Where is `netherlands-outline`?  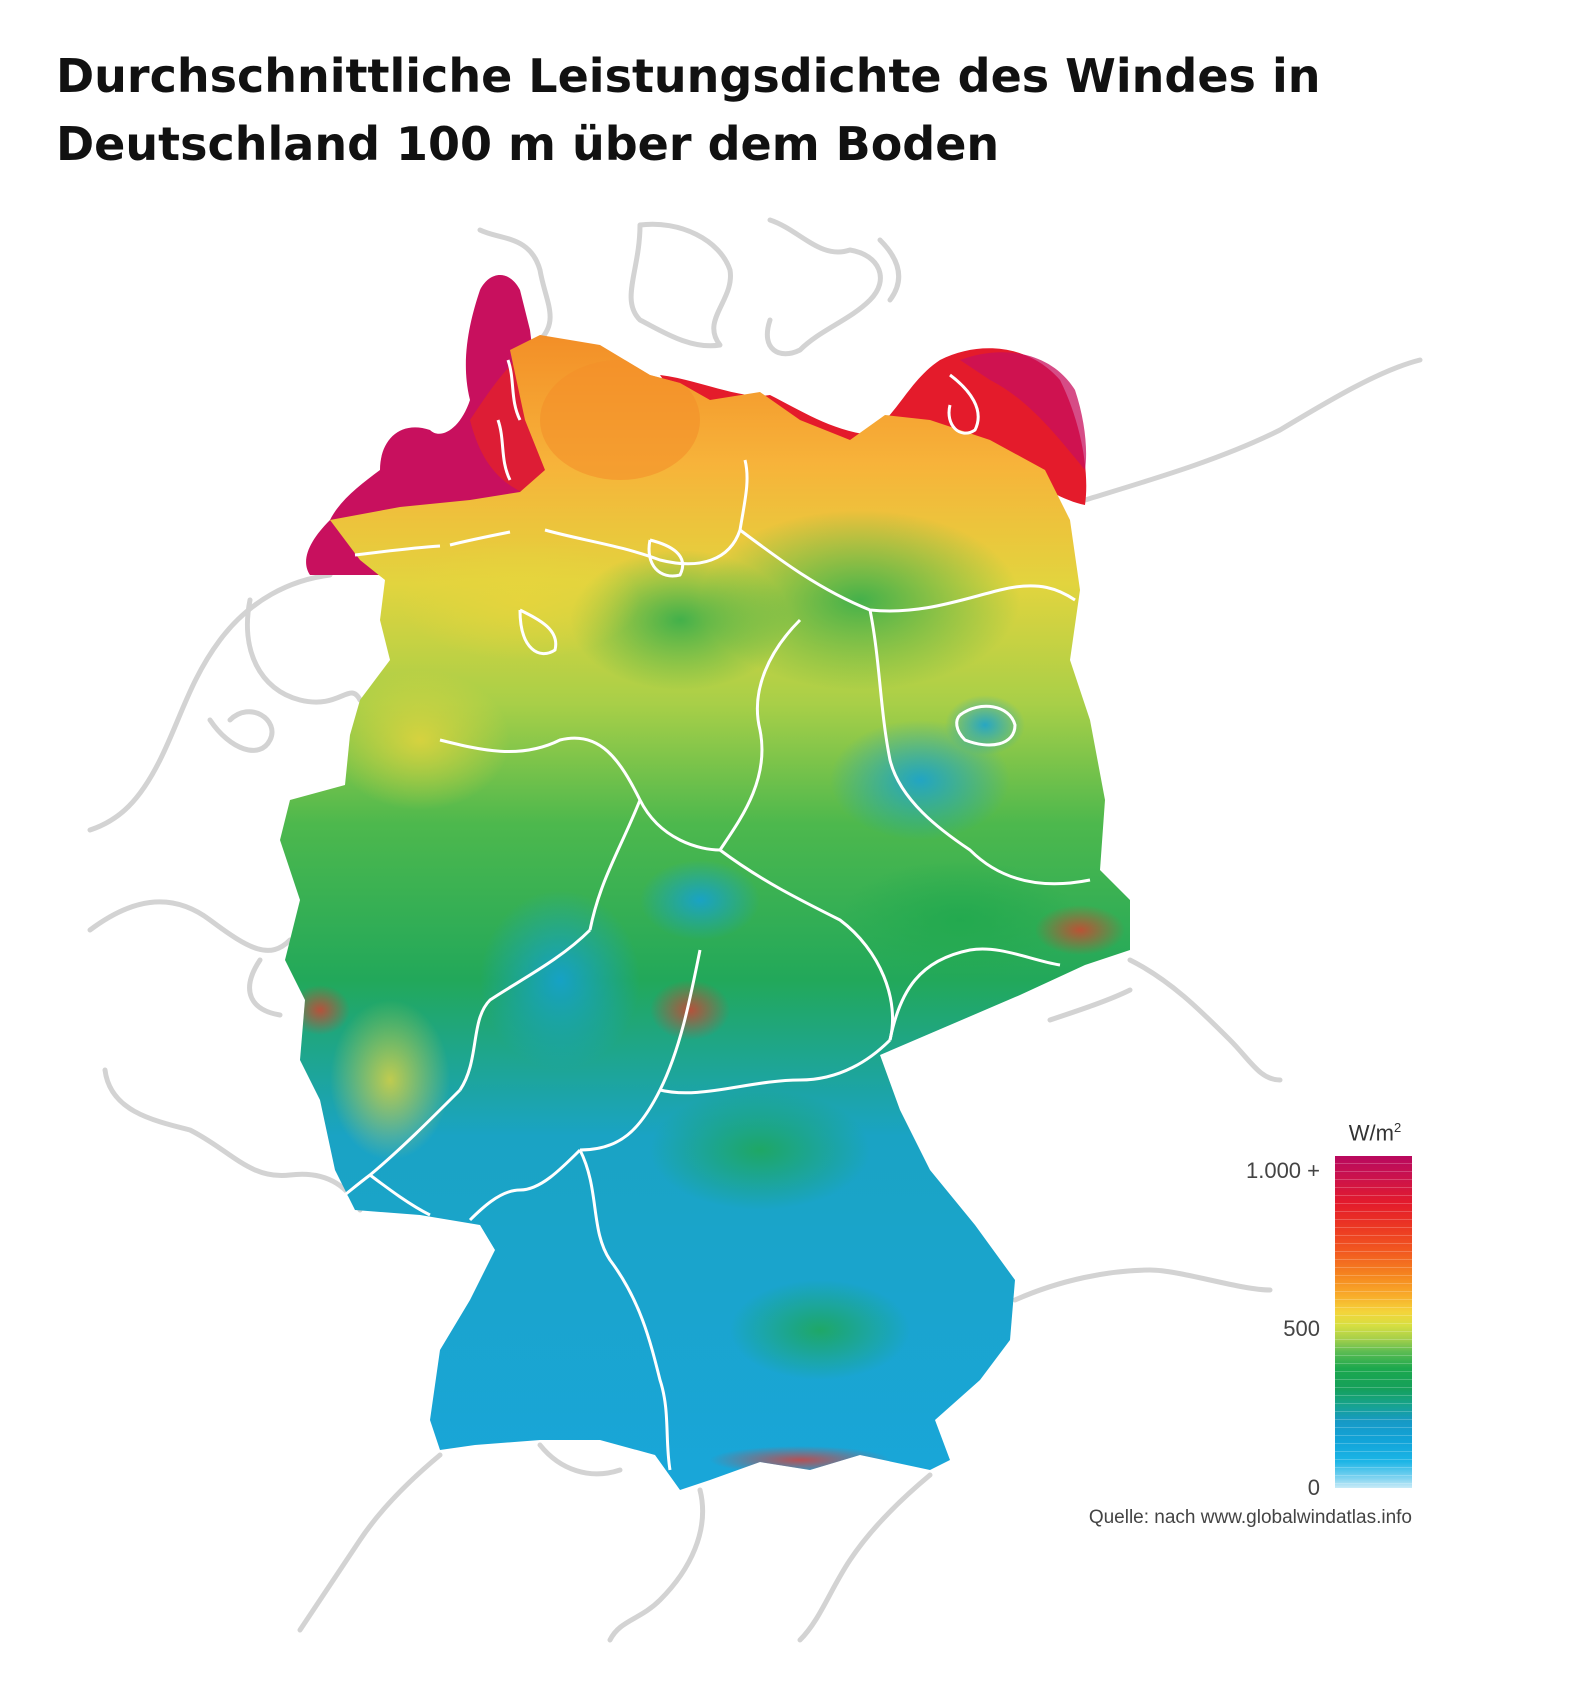 netherlands-outline is located at coordinates (210, 702).